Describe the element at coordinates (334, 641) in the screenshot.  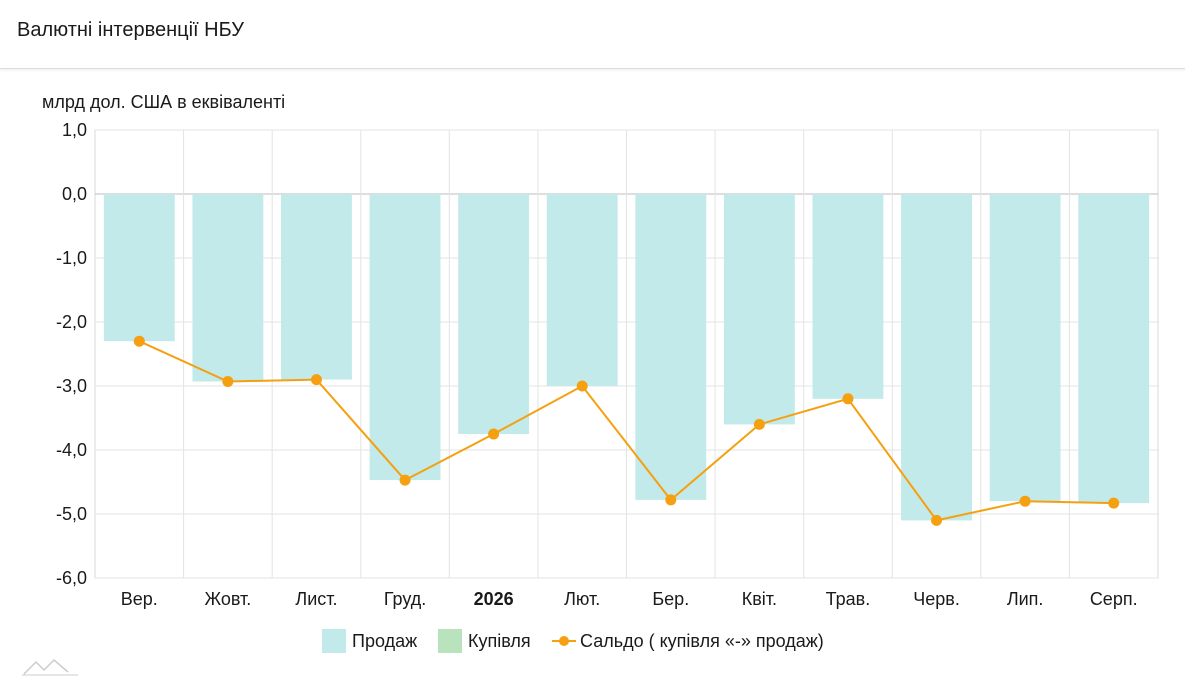
I see `legend-swatch-sales` at that location.